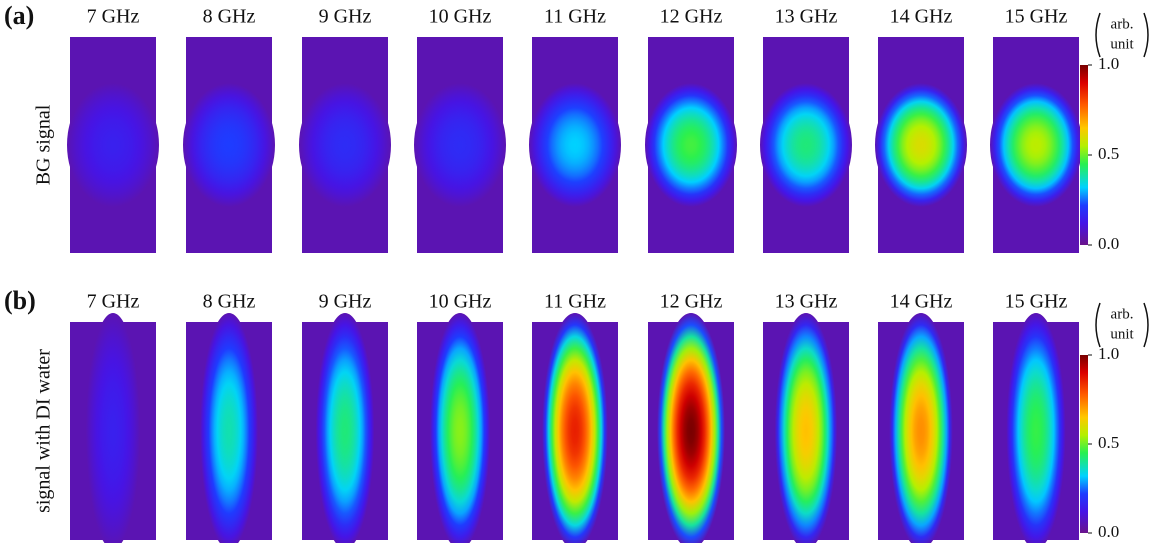  What do you see at coordinates (20, 300) in the screenshot?
I see `panel-label: (b)` at bounding box center [20, 300].